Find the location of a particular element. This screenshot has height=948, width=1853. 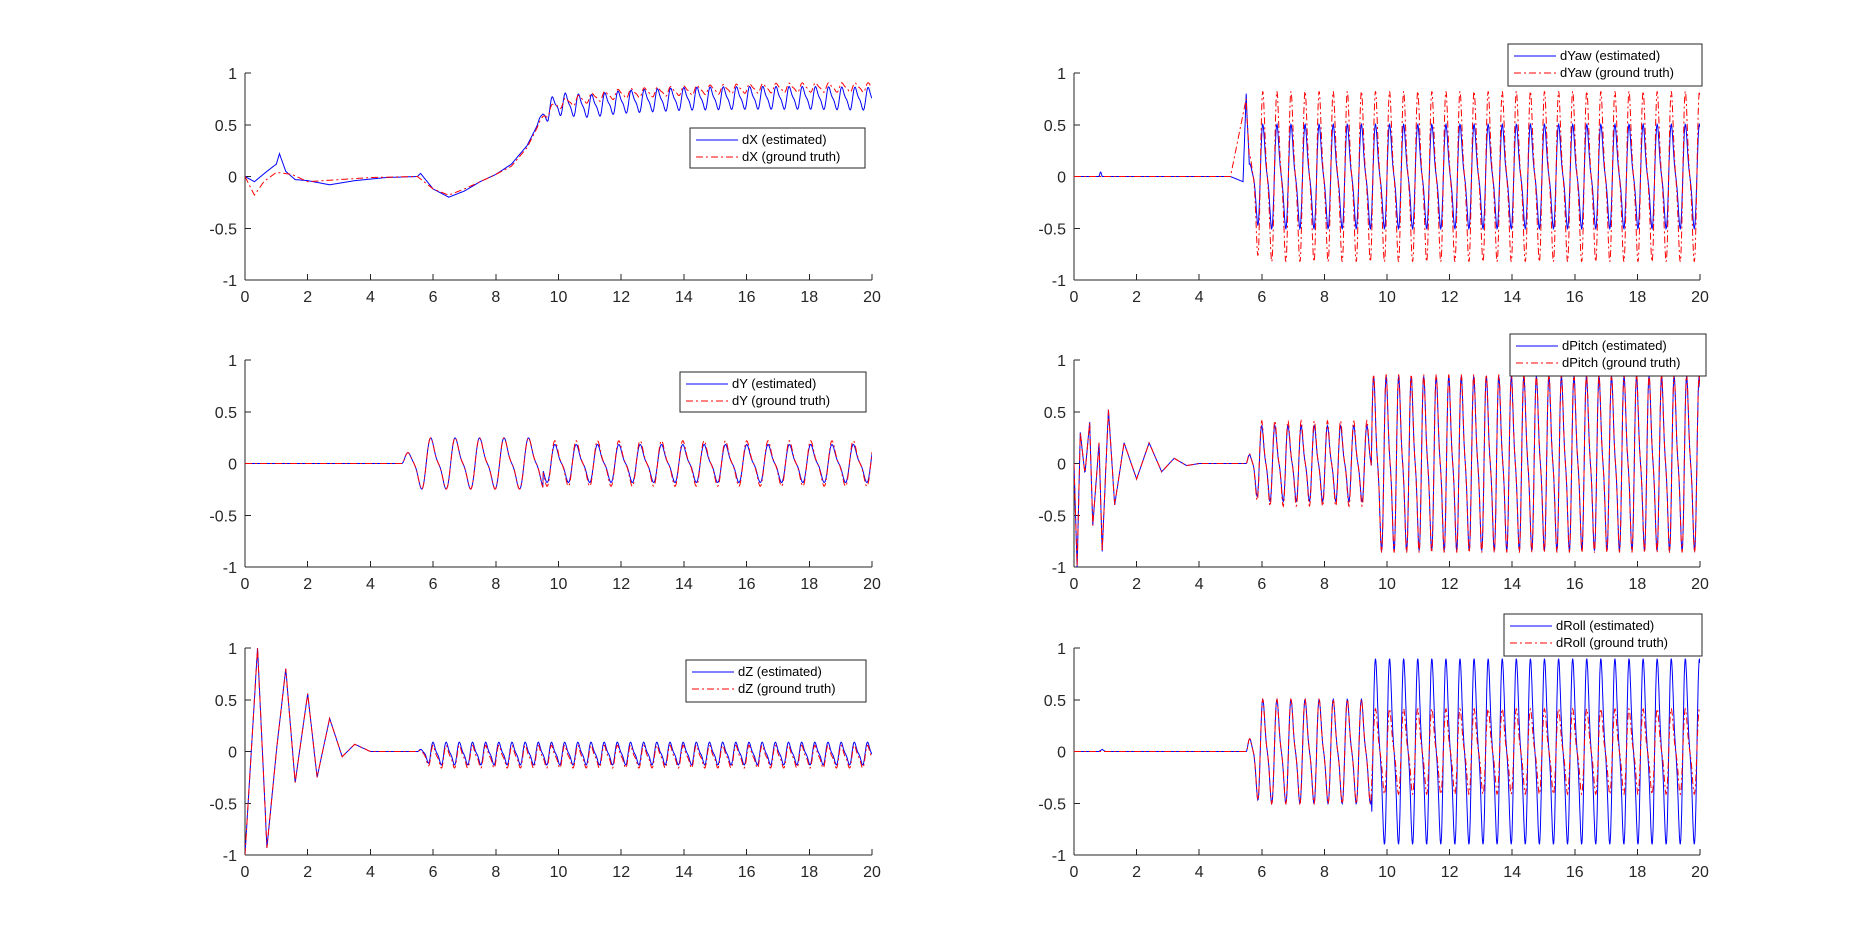

legend-label: dZ (ground truth) is located at coordinates (787, 688).